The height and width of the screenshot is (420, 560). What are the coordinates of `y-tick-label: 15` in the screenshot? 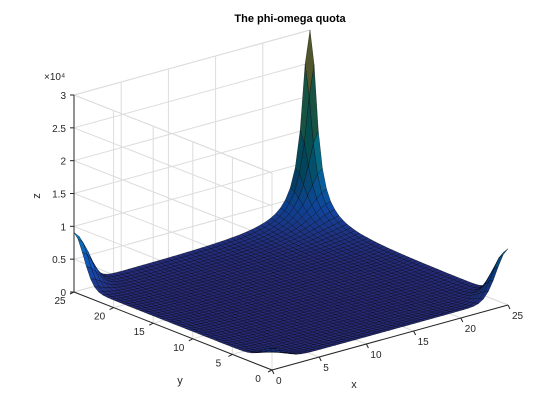 It's located at (140, 332).